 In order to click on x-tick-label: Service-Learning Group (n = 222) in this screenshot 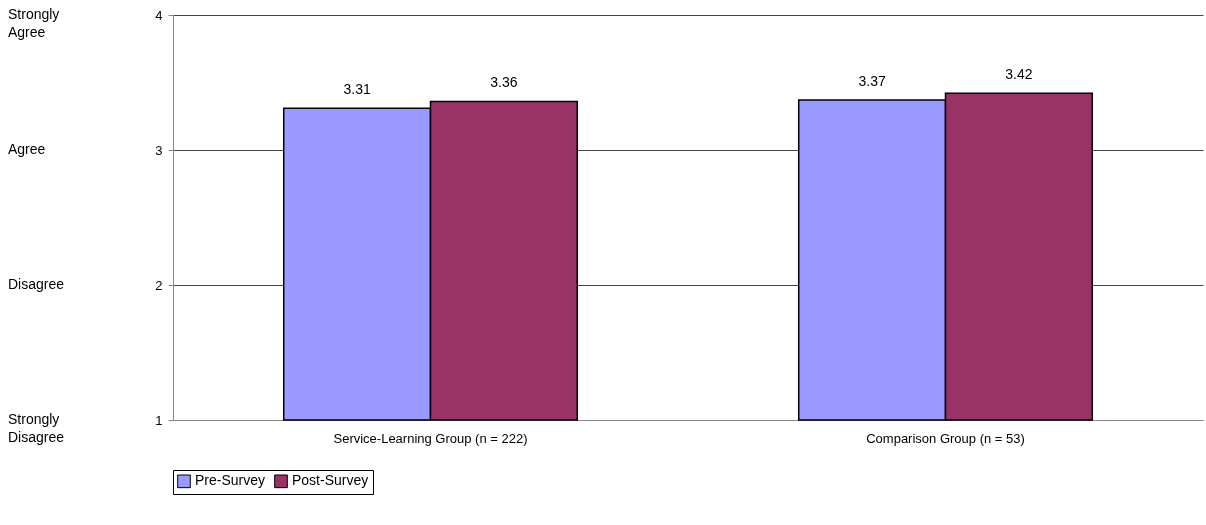, I will do `click(430, 438)`.